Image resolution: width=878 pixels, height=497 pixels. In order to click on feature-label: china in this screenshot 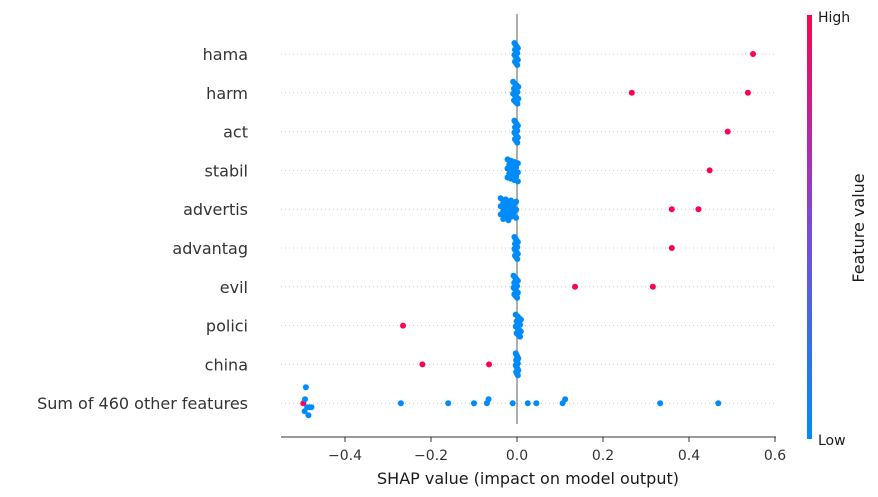, I will do `click(226, 364)`.